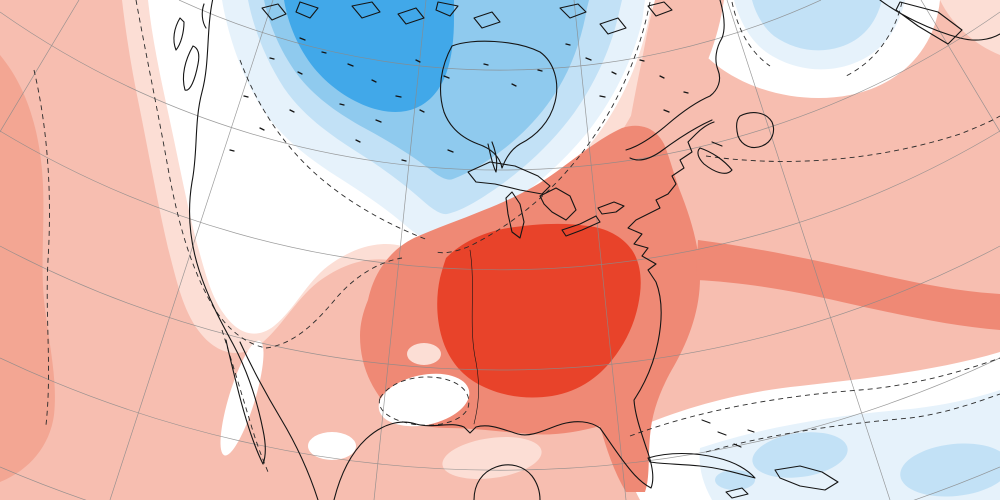  What do you see at coordinates (848, 285) in the screenshot?
I see `warm-medium-atlantic-band` at bounding box center [848, 285].